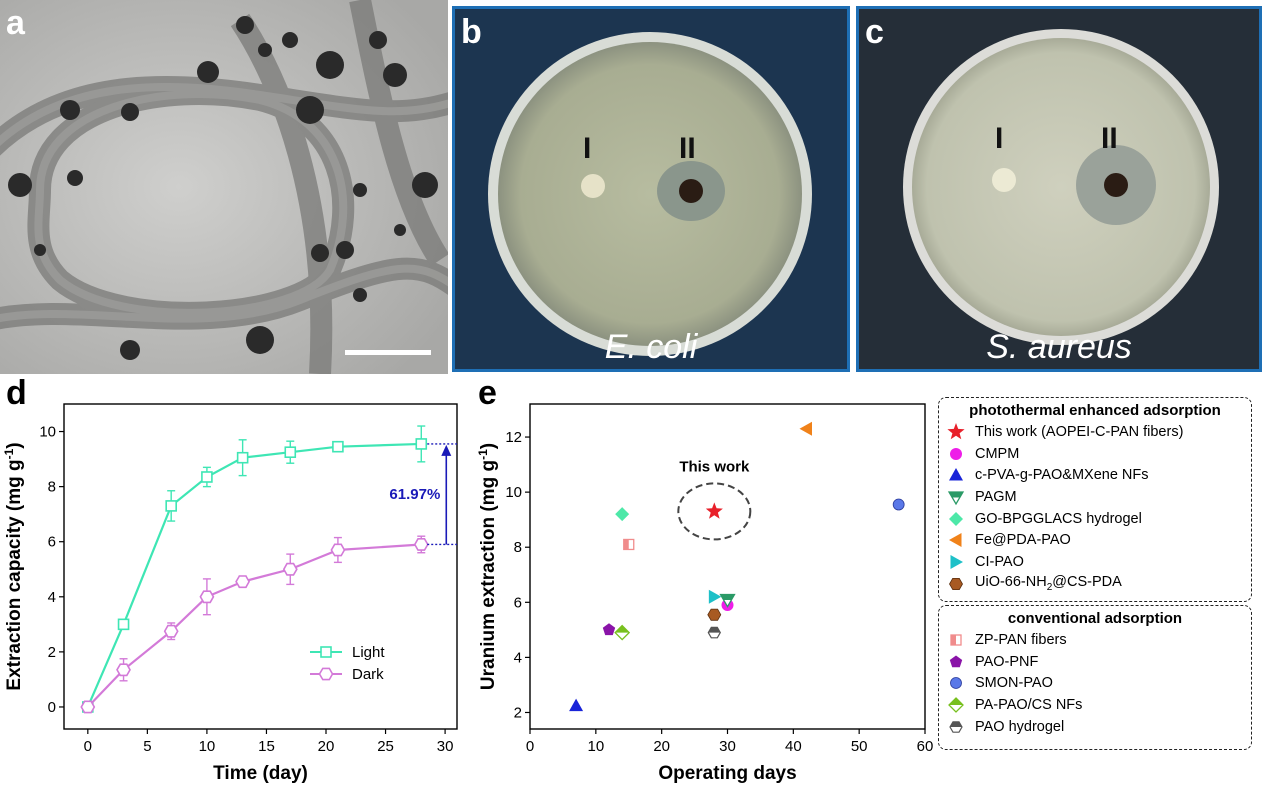 This screenshot has width=1262, height=785. I want to click on panel-label-d: d, so click(16, 393).